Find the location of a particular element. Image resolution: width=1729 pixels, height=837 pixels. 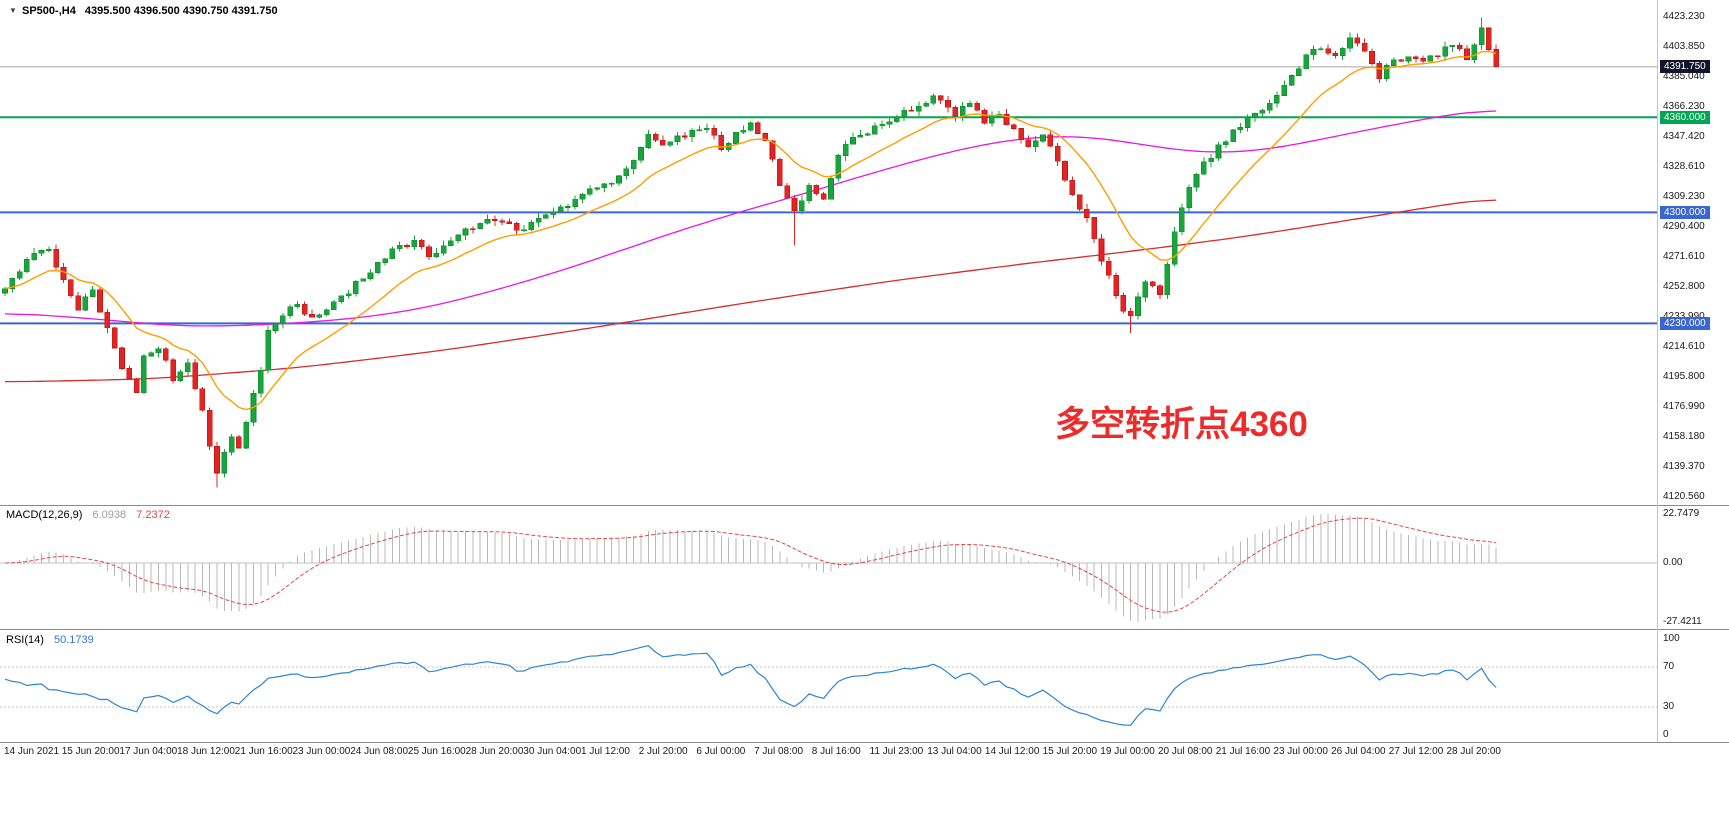

price-tick: 4271.610 is located at coordinates (1684, 256).